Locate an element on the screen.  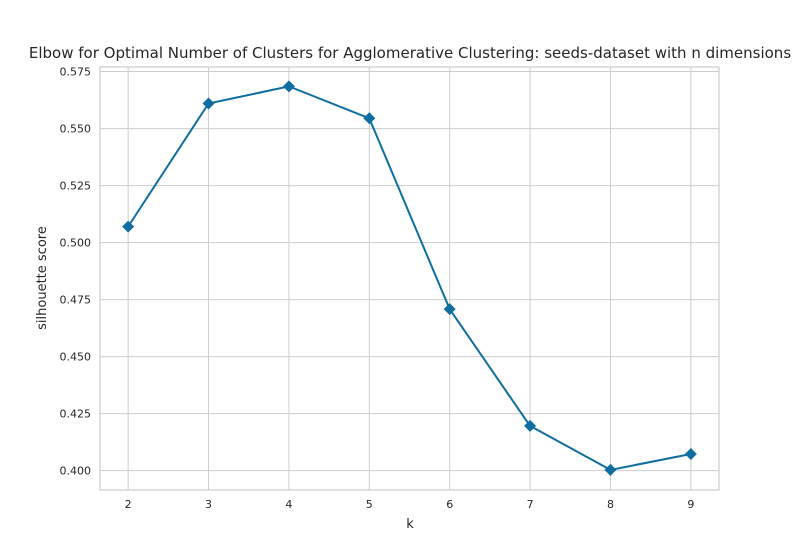
x-tick-label: 8 is located at coordinates (610, 504).